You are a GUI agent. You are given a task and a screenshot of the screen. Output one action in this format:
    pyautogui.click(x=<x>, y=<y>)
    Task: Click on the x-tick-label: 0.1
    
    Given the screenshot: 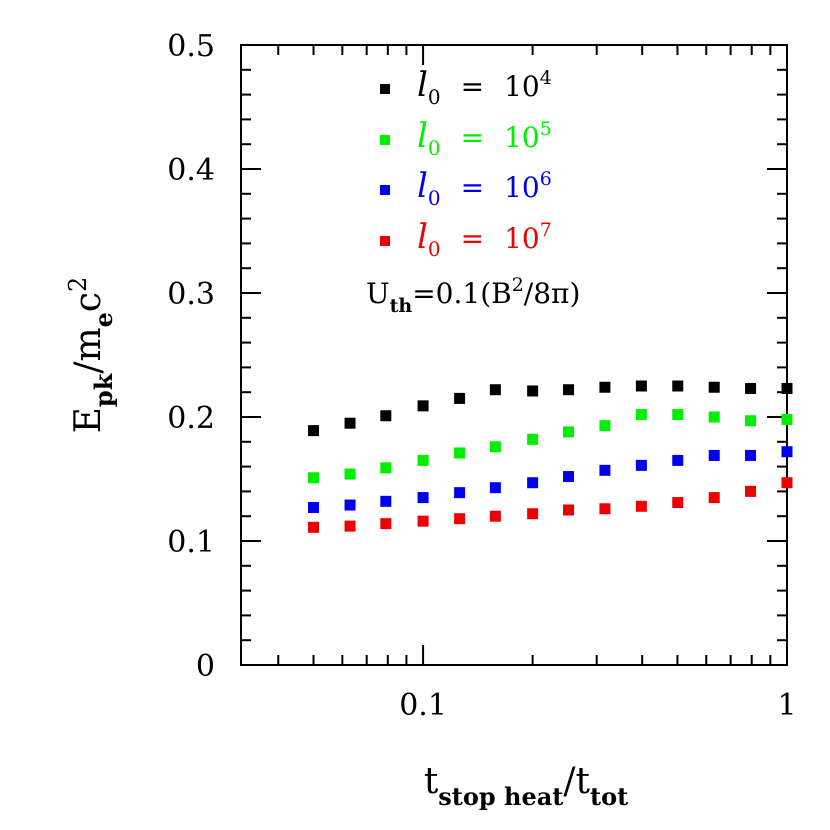 What is the action you would take?
    pyautogui.click(x=423, y=705)
    